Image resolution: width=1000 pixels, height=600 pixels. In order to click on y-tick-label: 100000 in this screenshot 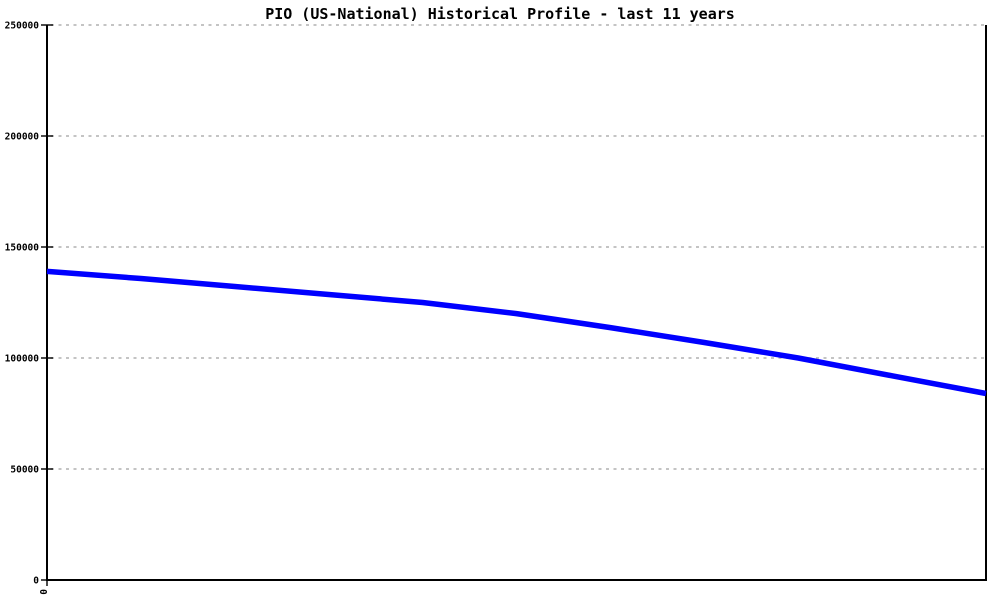, I will do `click(22, 359)`.